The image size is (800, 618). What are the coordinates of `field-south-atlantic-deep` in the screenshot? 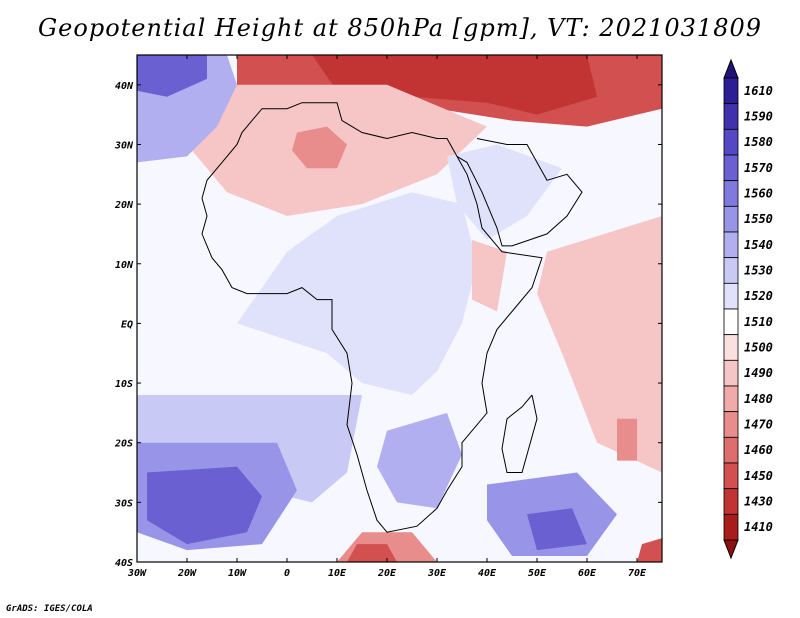 It's located at (204, 505).